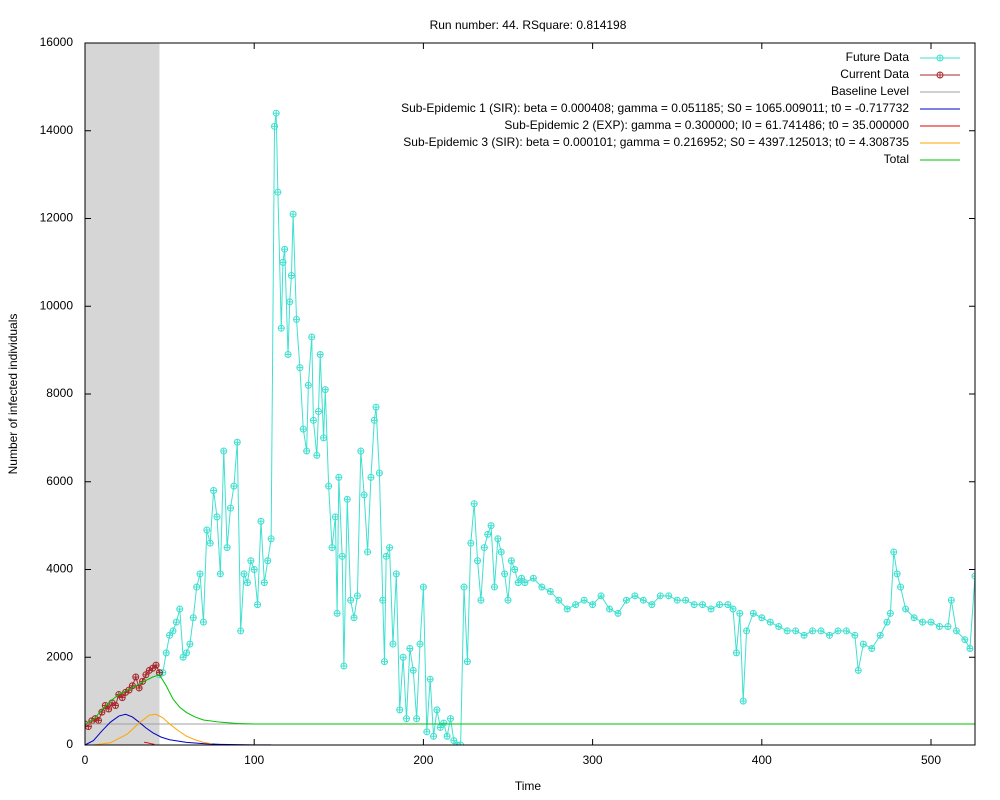  I want to click on x-tick-label: 0, so click(85, 760).